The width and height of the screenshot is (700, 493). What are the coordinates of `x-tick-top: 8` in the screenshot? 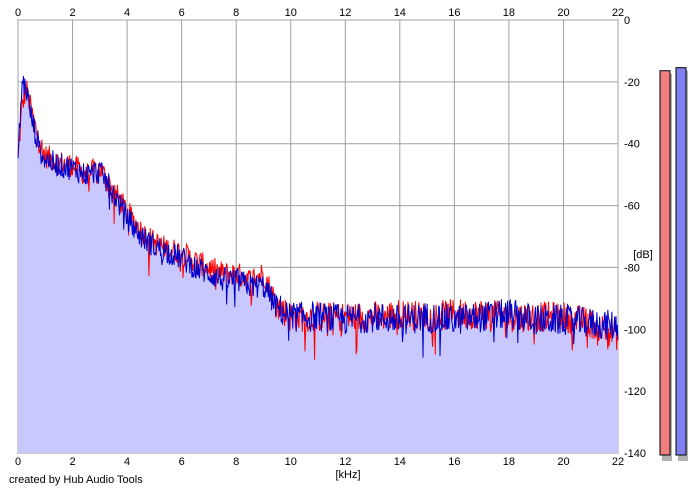 It's located at (236, 13).